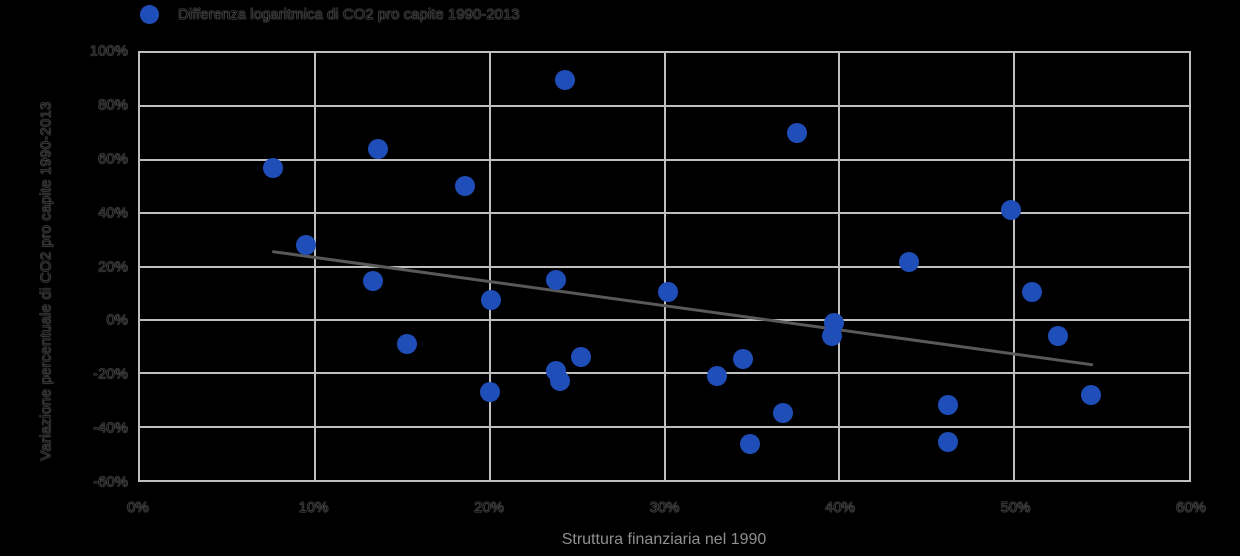 This screenshot has width=1240, height=556. What do you see at coordinates (108, 51) in the screenshot?
I see `y-tick-label: 100%` at bounding box center [108, 51].